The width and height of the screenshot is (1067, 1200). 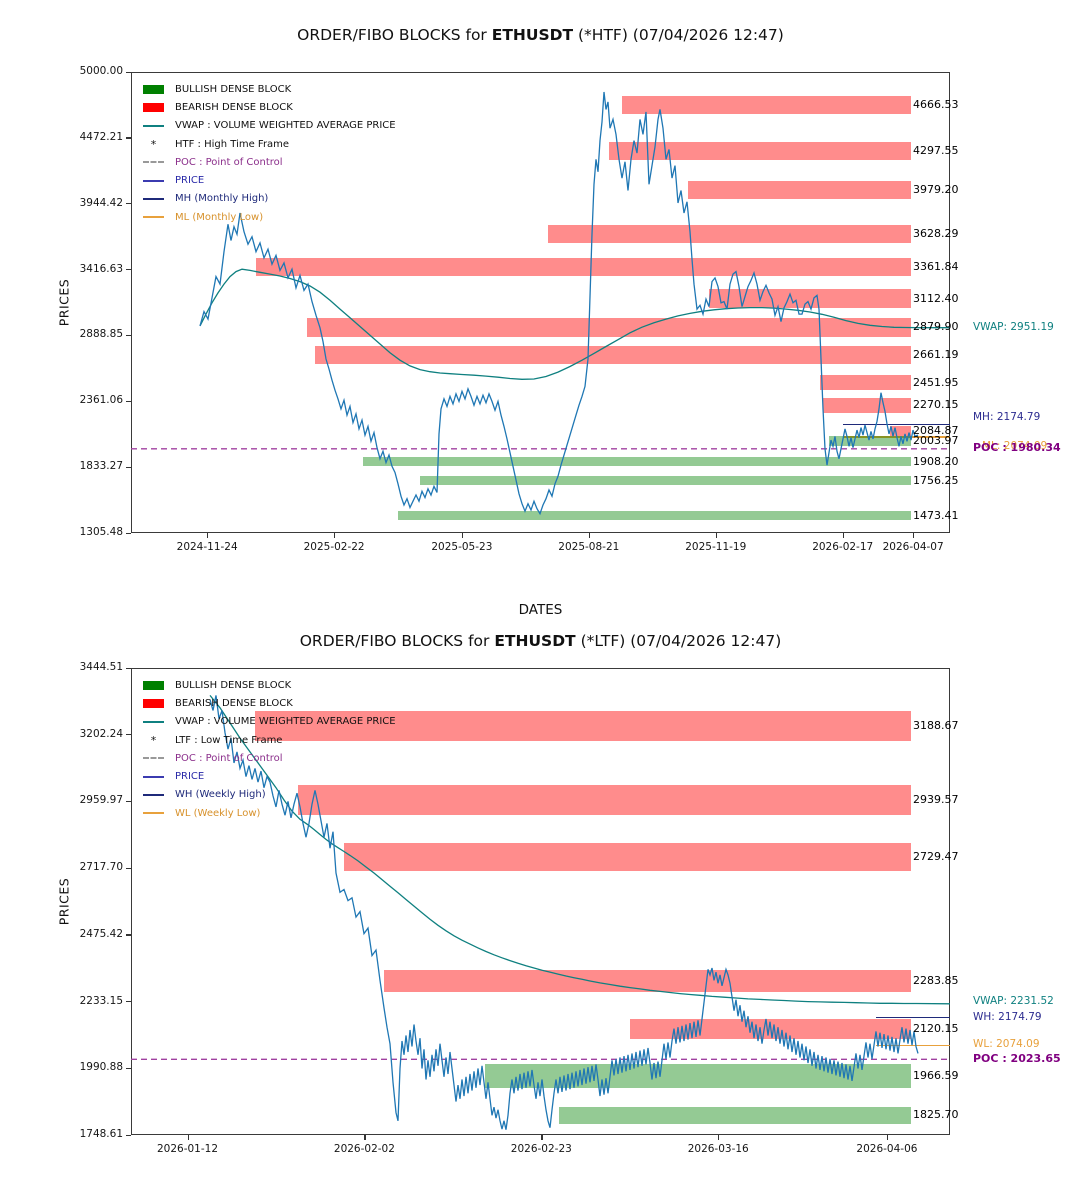 What do you see at coordinates (896, 424) in the screenshot?
I see `mh-line` at bounding box center [896, 424].